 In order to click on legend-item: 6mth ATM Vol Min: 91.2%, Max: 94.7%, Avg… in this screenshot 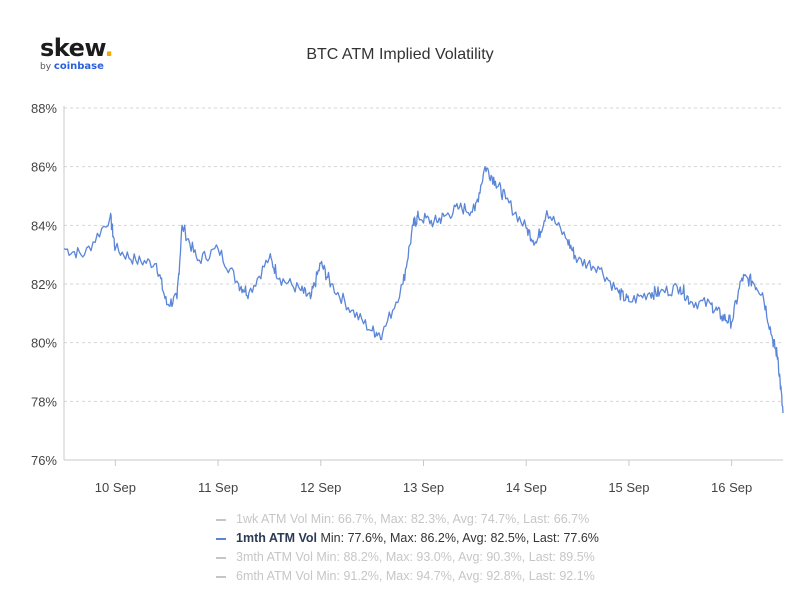, I will do `click(407, 576)`.